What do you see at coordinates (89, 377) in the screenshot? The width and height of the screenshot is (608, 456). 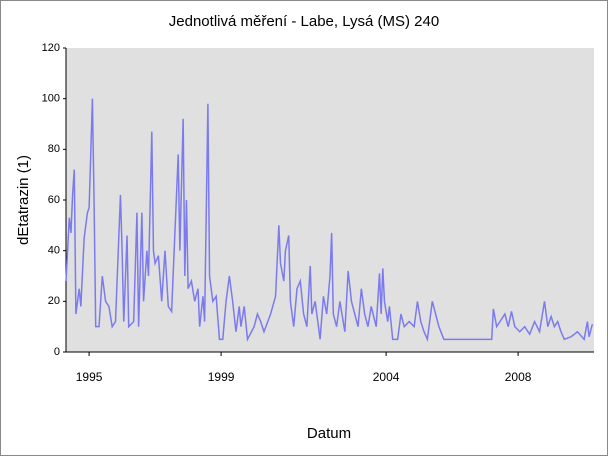 I see `x-tick-label: 1995` at bounding box center [89, 377].